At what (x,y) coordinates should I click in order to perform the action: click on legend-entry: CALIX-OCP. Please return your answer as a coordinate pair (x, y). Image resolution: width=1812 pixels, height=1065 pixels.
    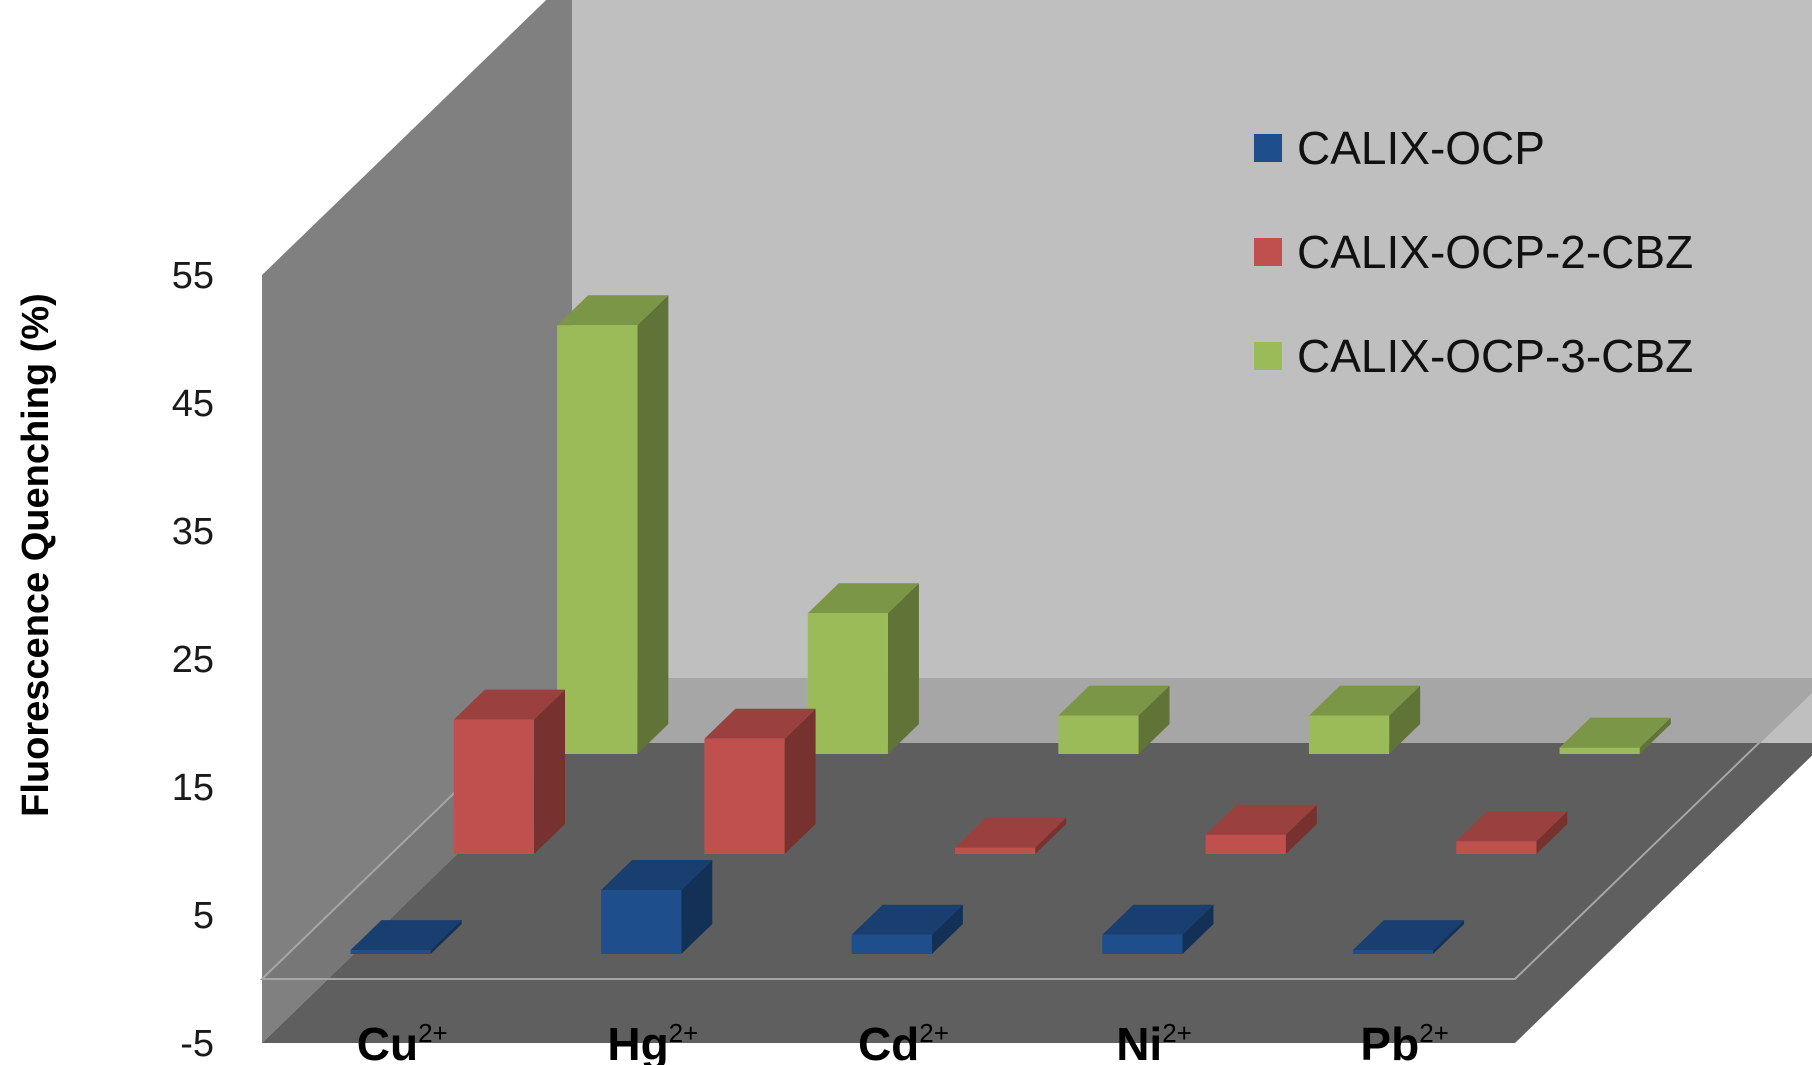
    Looking at the image, I should click on (1399, 148).